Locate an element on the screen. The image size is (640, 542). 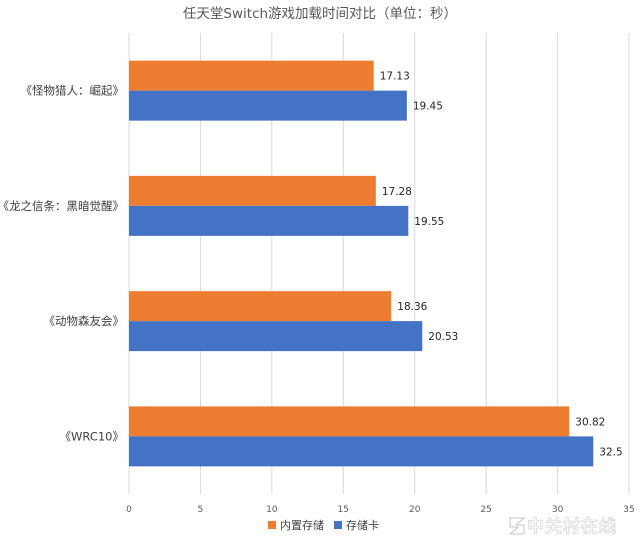
data-label: 17.28 is located at coordinates (397, 192).